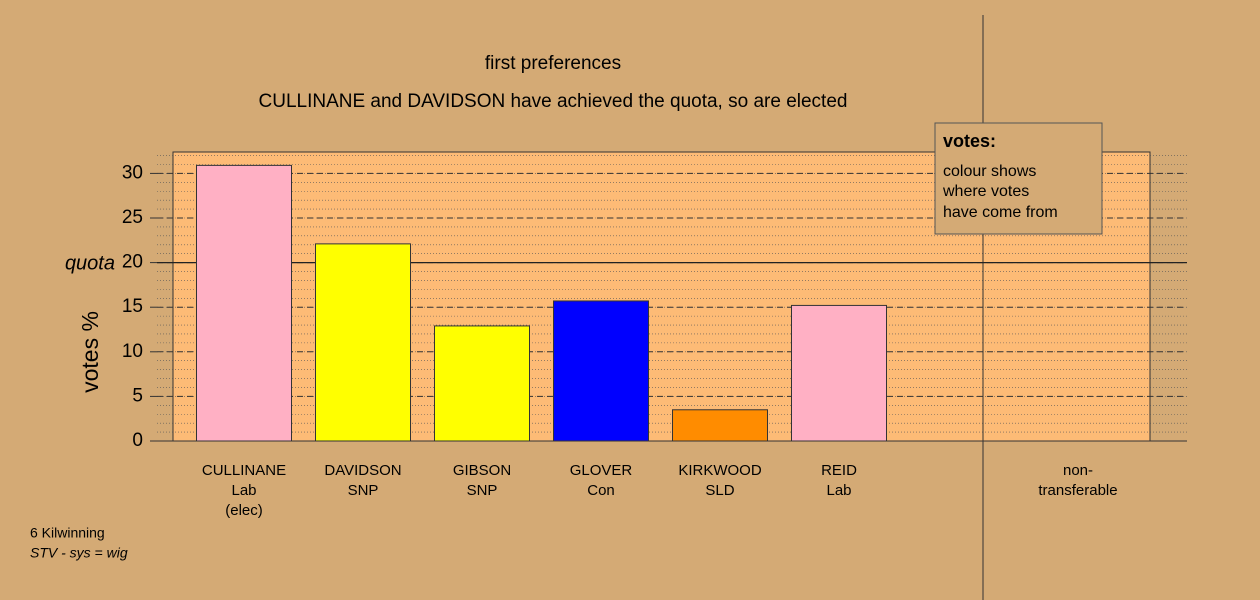 This screenshot has height=600, width=1260. Describe the element at coordinates (553, 63) in the screenshot. I see `chart-title: first preferences` at that location.